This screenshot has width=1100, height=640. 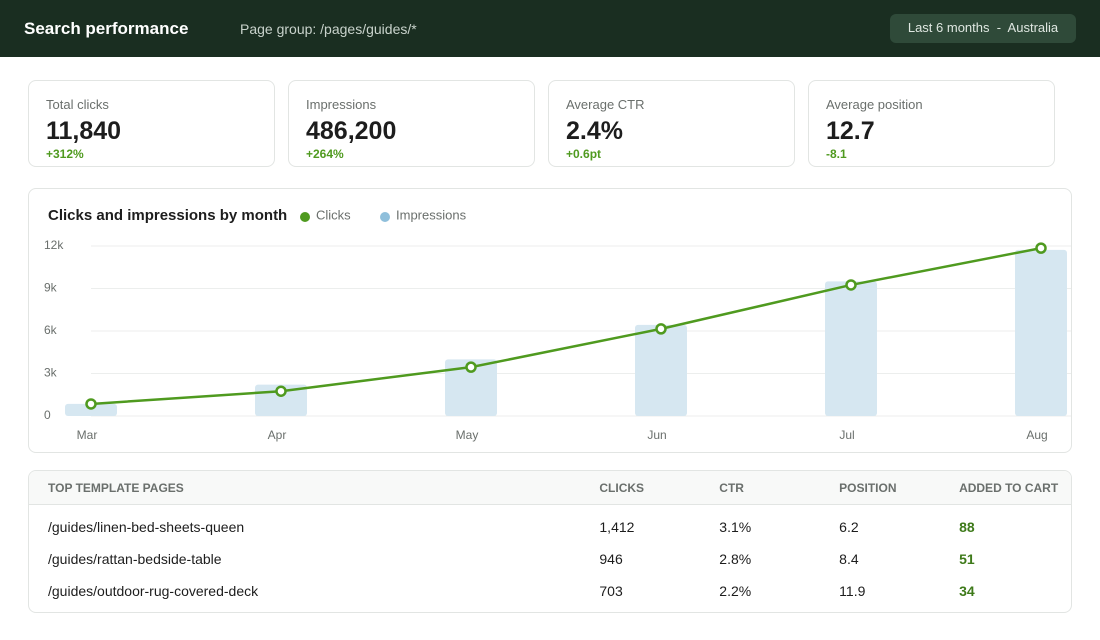 I want to click on table-cell: 2.2%, so click(x=735, y=591).